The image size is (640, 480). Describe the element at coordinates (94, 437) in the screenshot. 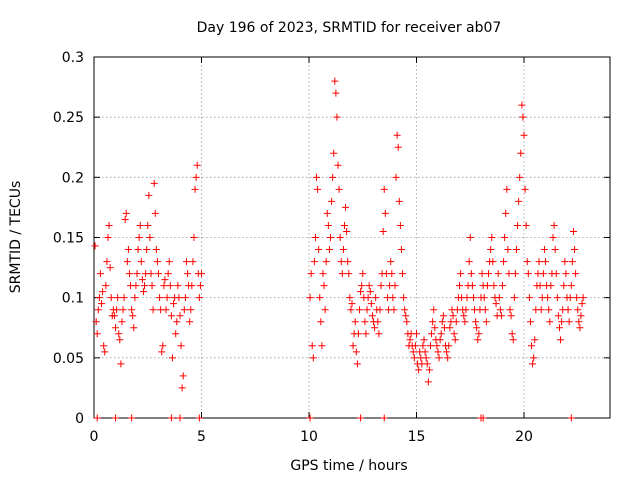

I see `x-tick-label: 0` at that location.